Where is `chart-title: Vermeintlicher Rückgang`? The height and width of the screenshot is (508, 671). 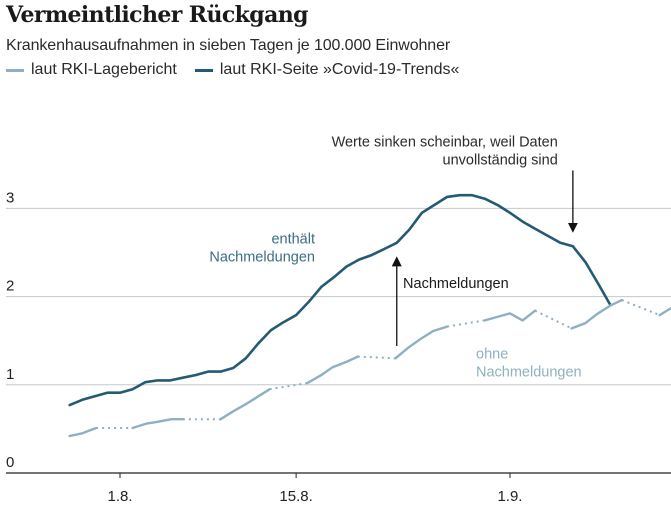
chart-title: Vermeintlicher Rückgang is located at coordinates (157, 15).